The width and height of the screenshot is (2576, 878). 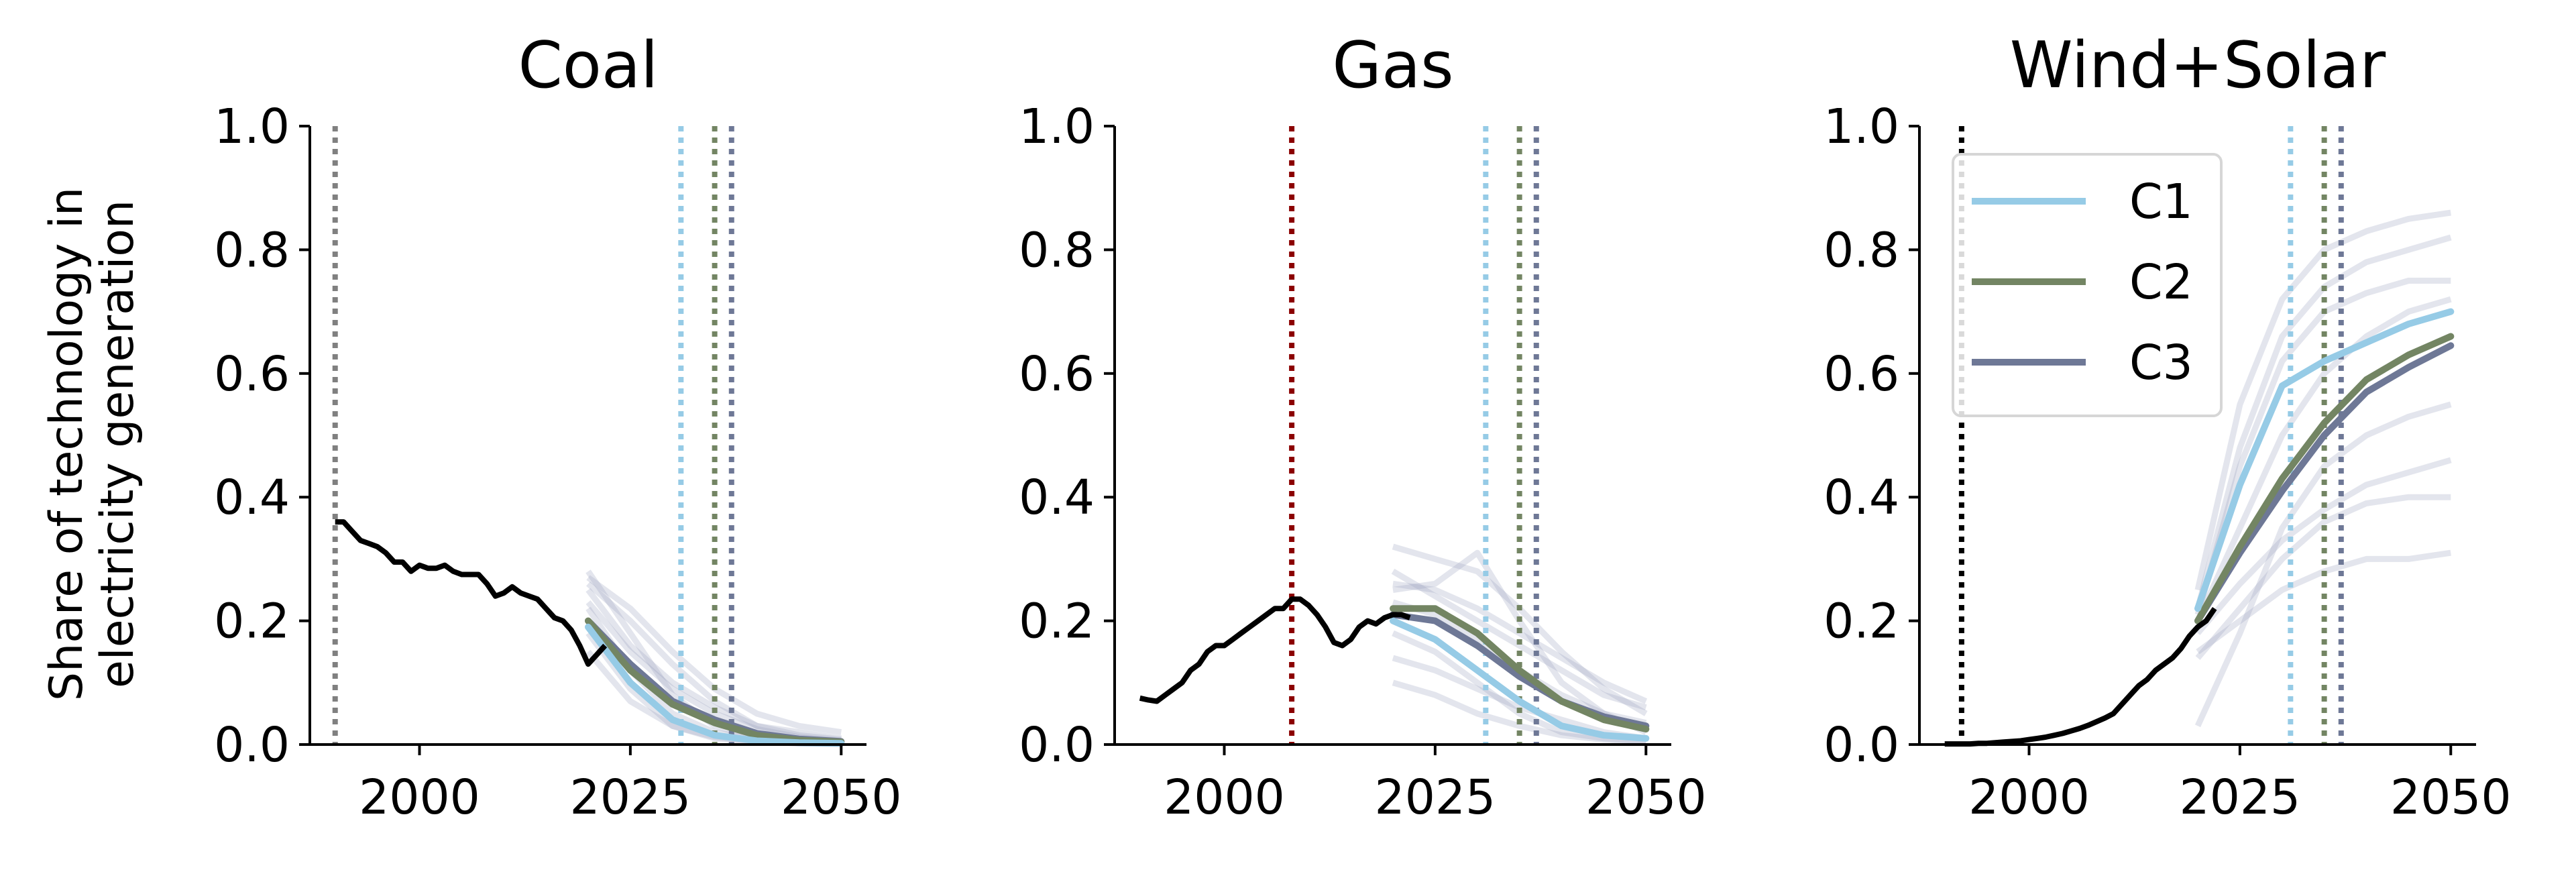 I want to click on legend-label-c1: C1, so click(x=2161, y=201).